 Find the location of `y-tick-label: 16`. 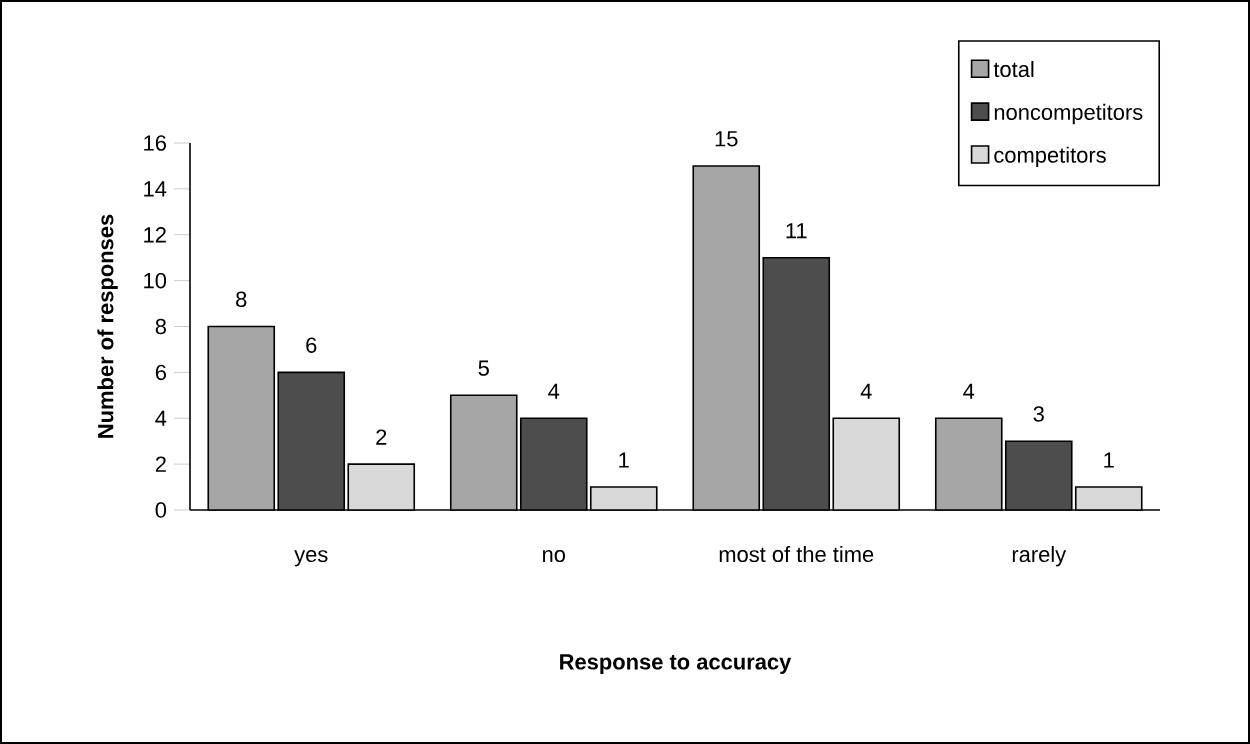

y-tick-label: 16 is located at coordinates (155, 143).